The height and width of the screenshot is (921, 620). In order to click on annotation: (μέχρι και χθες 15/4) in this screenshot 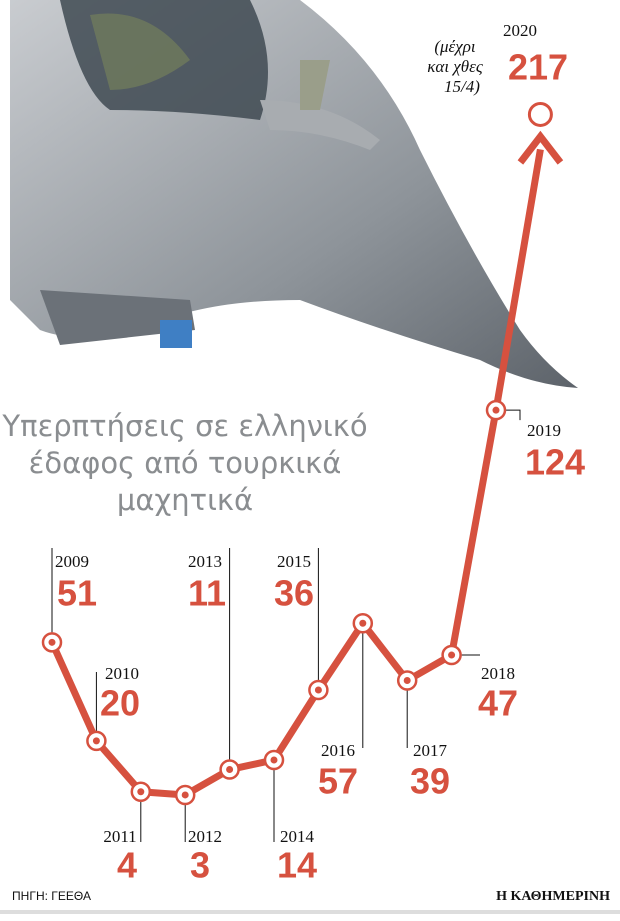, I will do `click(455, 66)`.